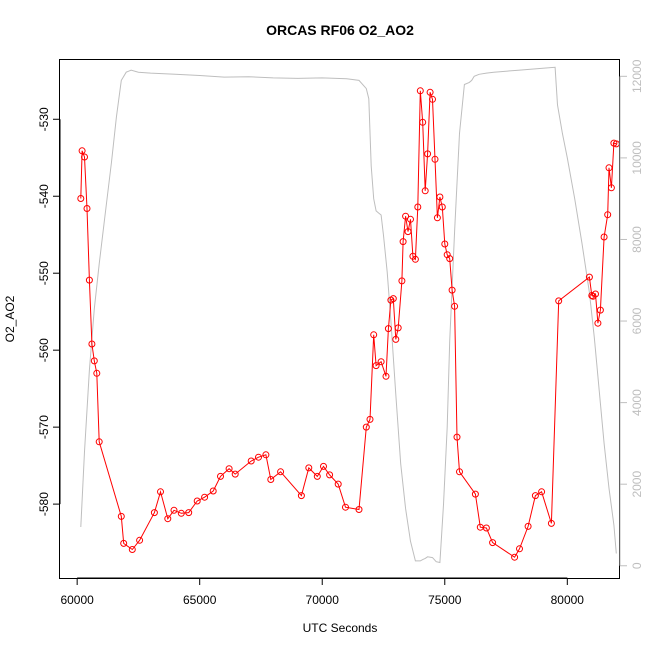 The width and height of the screenshot is (650, 650). Describe the element at coordinates (77, 600) in the screenshot. I see `x-tick-label: 60000` at that location.